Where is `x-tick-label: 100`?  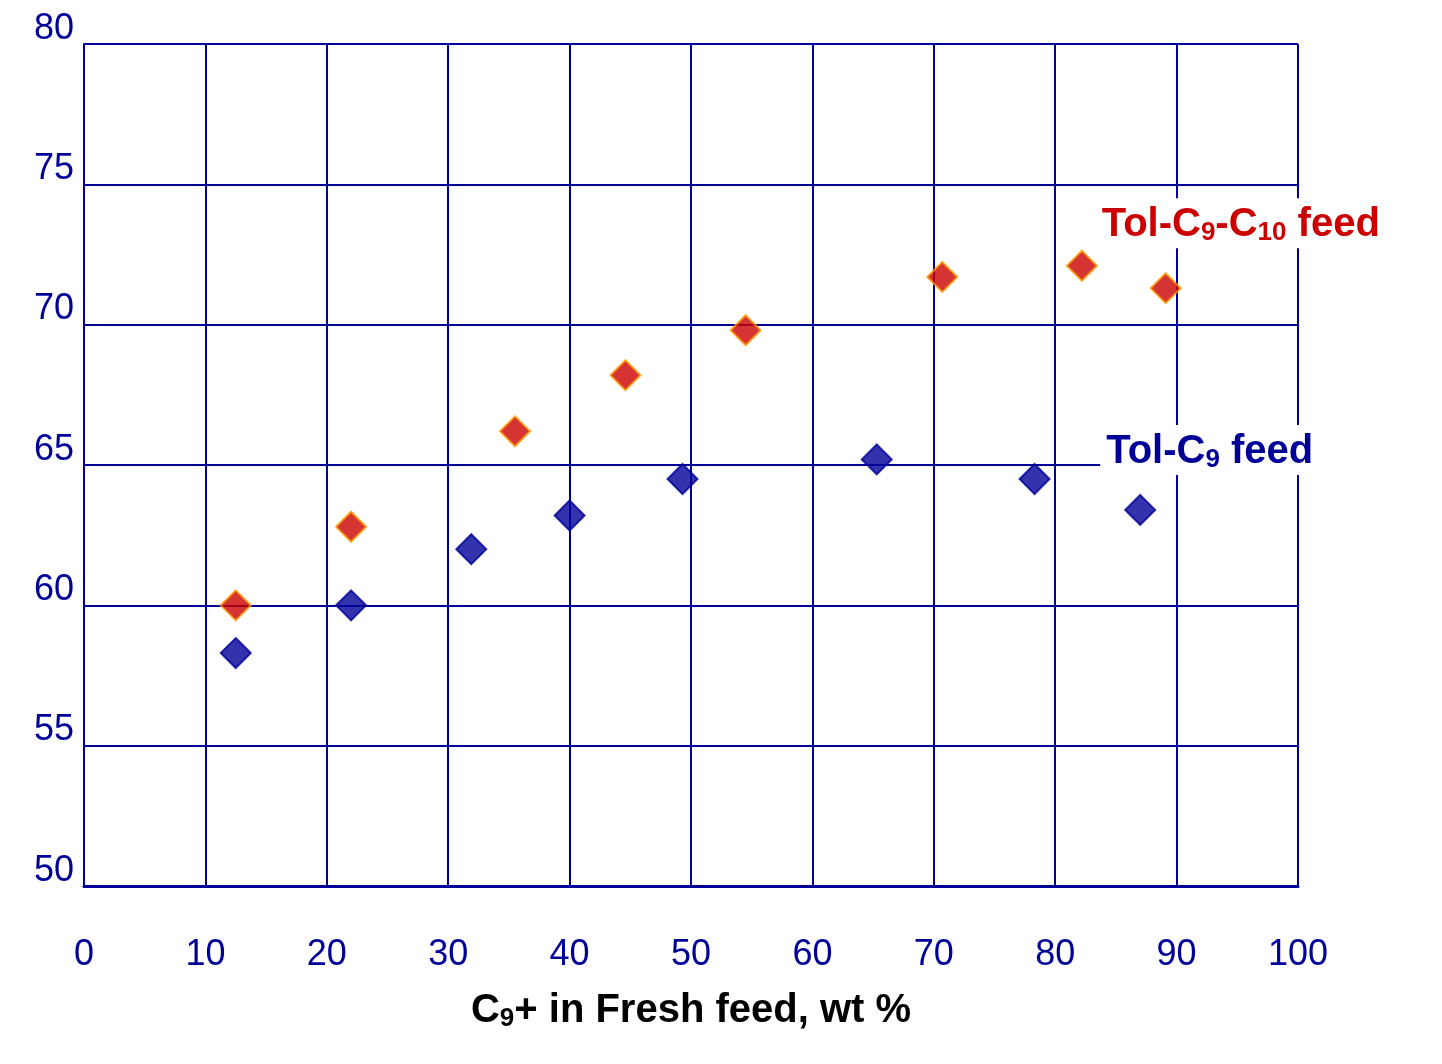
x-tick-label: 100 is located at coordinates (1298, 952).